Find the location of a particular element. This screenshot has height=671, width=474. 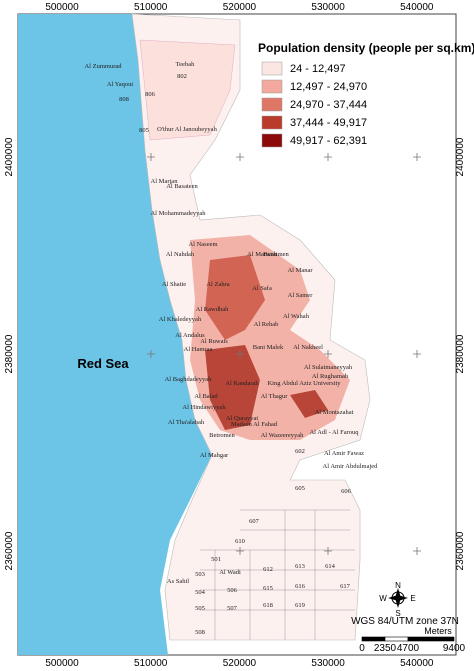

legend-label: 24 - 12,497 is located at coordinates (318, 69).